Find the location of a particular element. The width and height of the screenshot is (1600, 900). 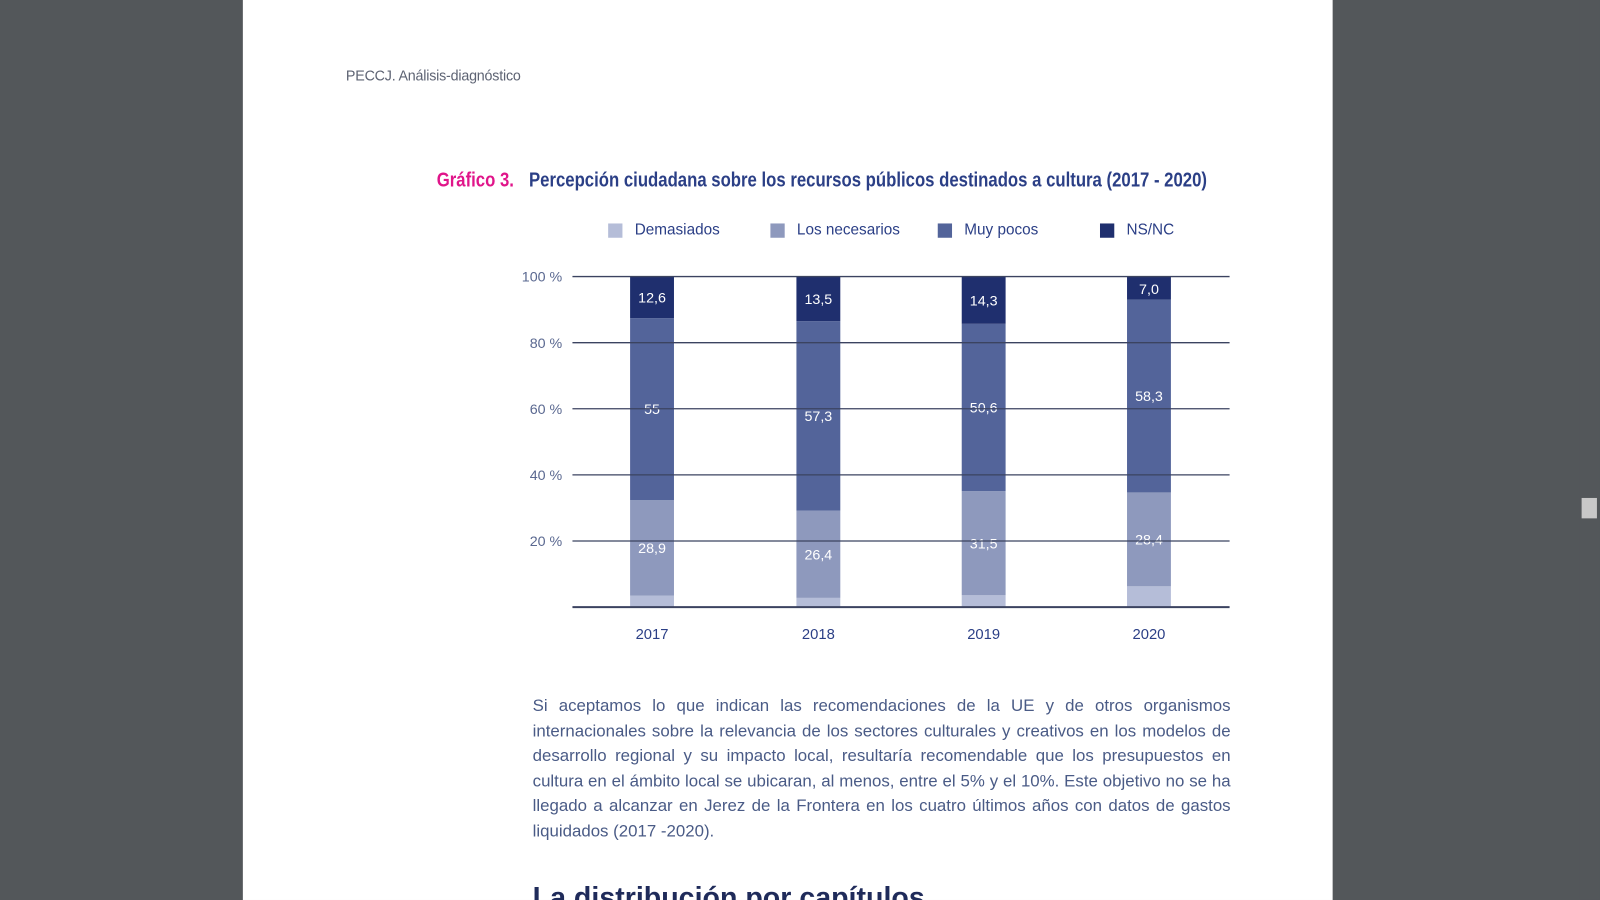

legend-item: NS/NC is located at coordinates (1137, 230).